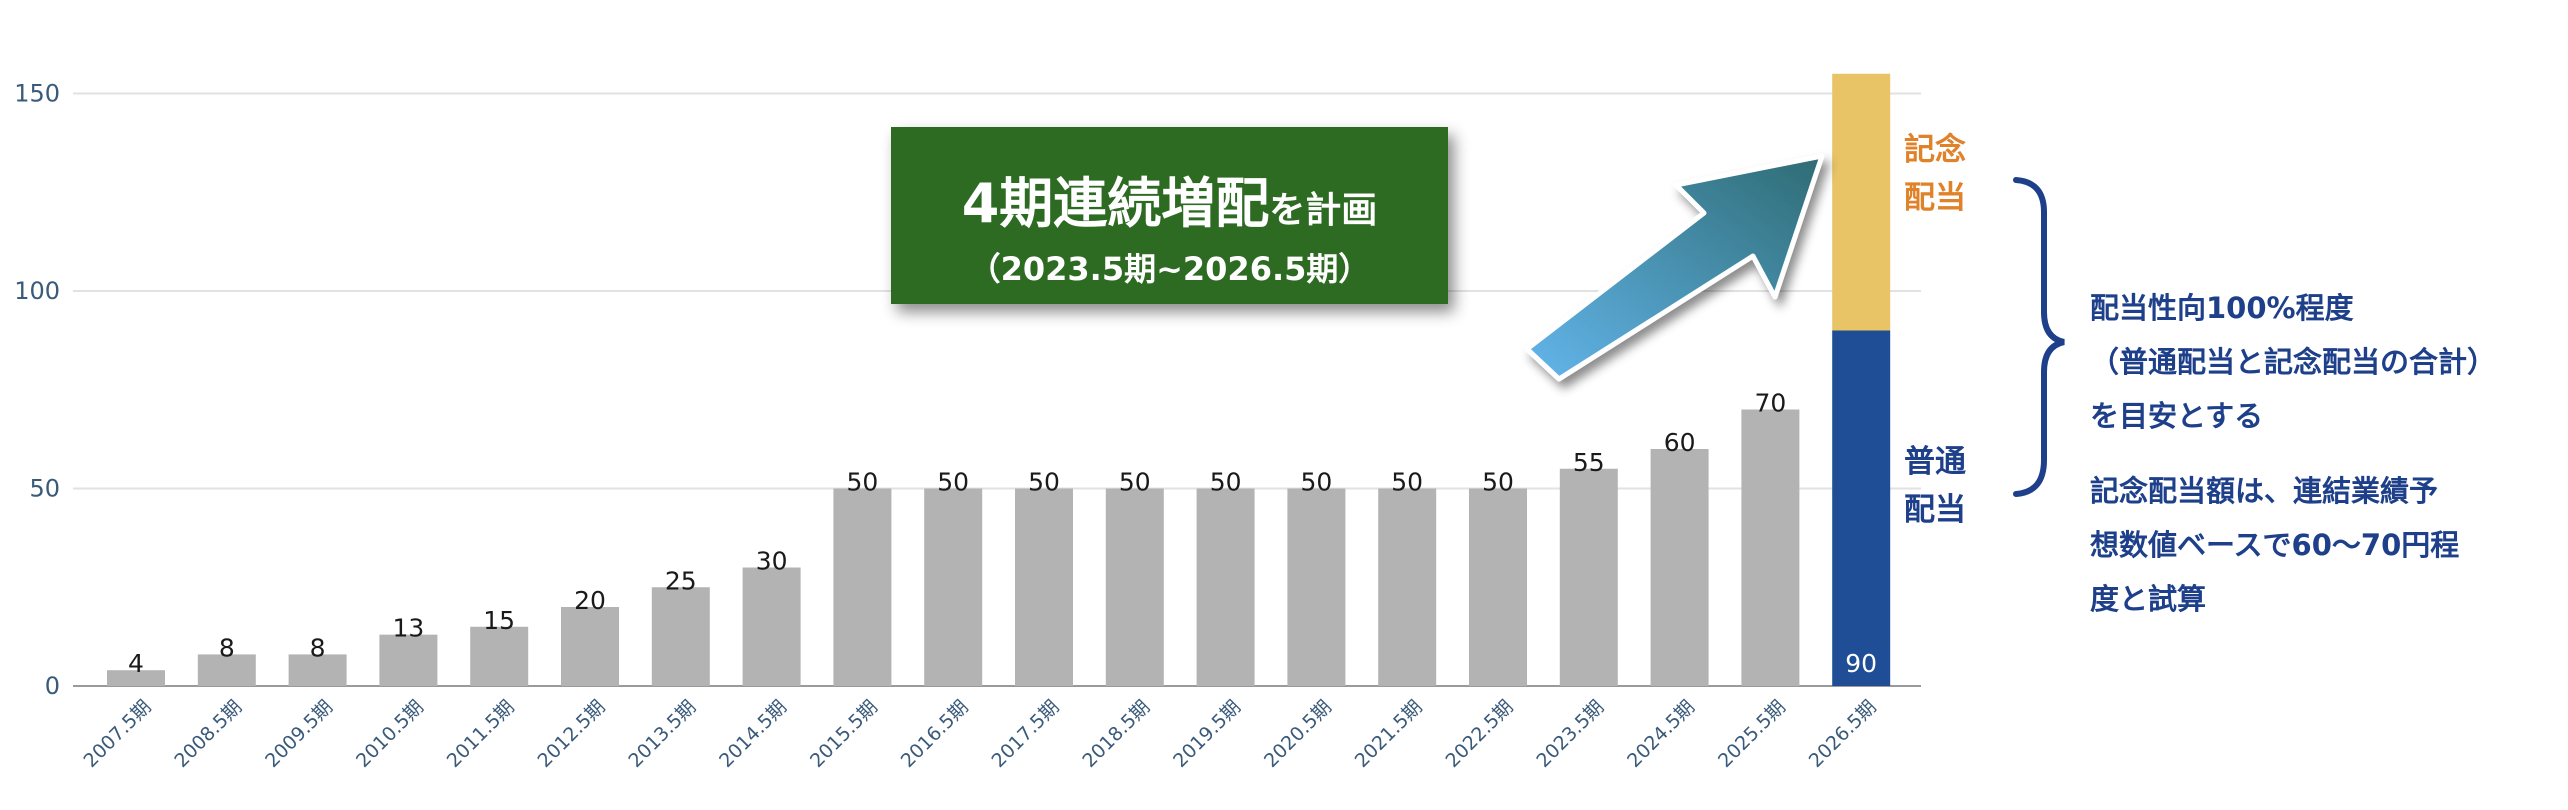  What do you see at coordinates (1115, 203) in the screenshot?
I see `banner-title-main: 4期連続増配` at bounding box center [1115, 203].